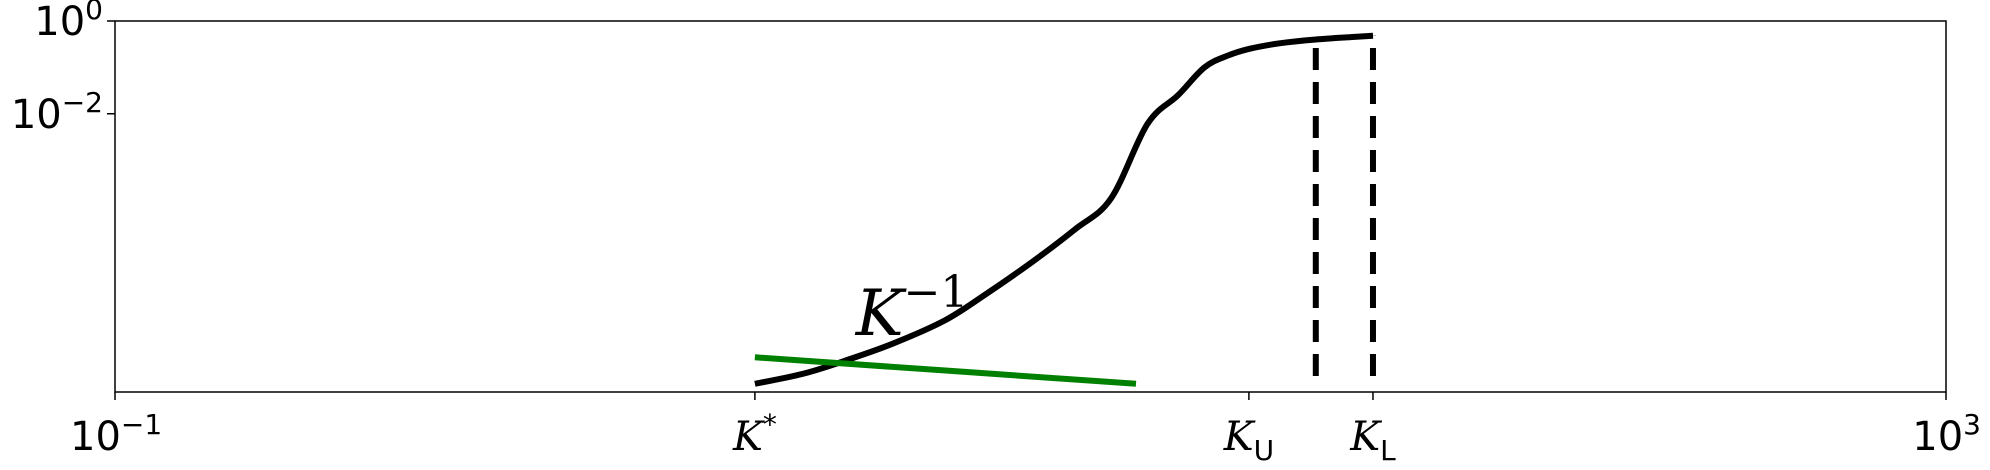 This screenshot has height=470, width=1990. Describe the element at coordinates (68, 22) in the screenshot. I see `y-tick-label-0: 100` at that location.